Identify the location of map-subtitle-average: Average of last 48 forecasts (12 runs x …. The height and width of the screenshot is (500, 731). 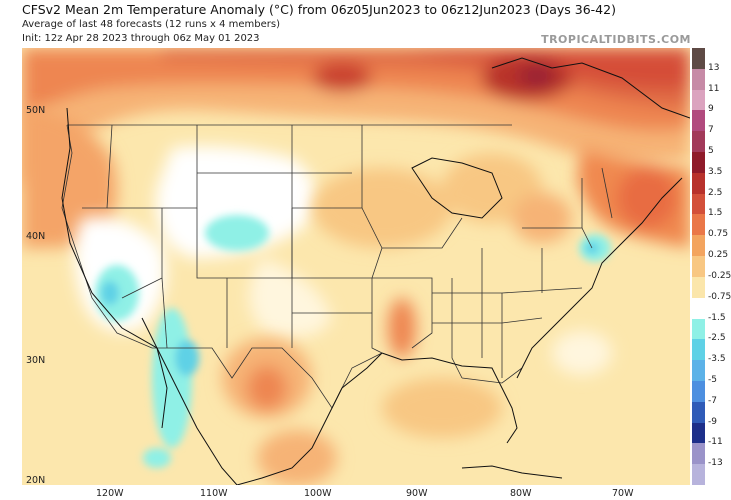
(151, 24).